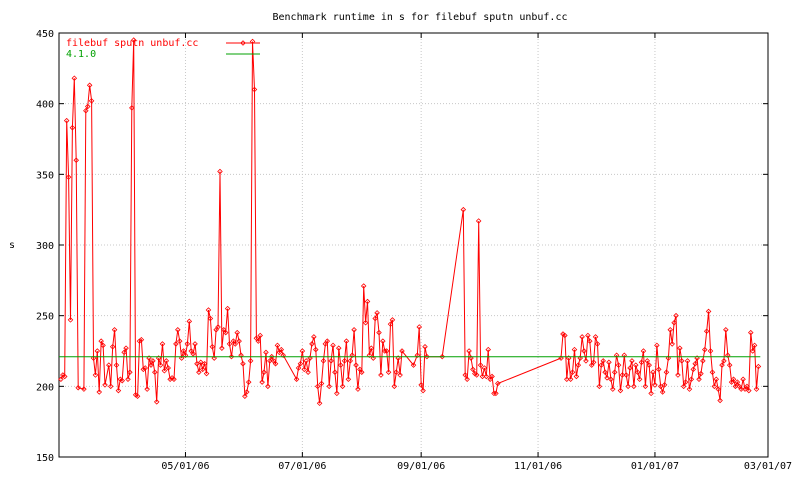  What do you see at coordinates (81, 54) in the screenshot?
I see `legend-label: 4.1.0` at bounding box center [81, 54].